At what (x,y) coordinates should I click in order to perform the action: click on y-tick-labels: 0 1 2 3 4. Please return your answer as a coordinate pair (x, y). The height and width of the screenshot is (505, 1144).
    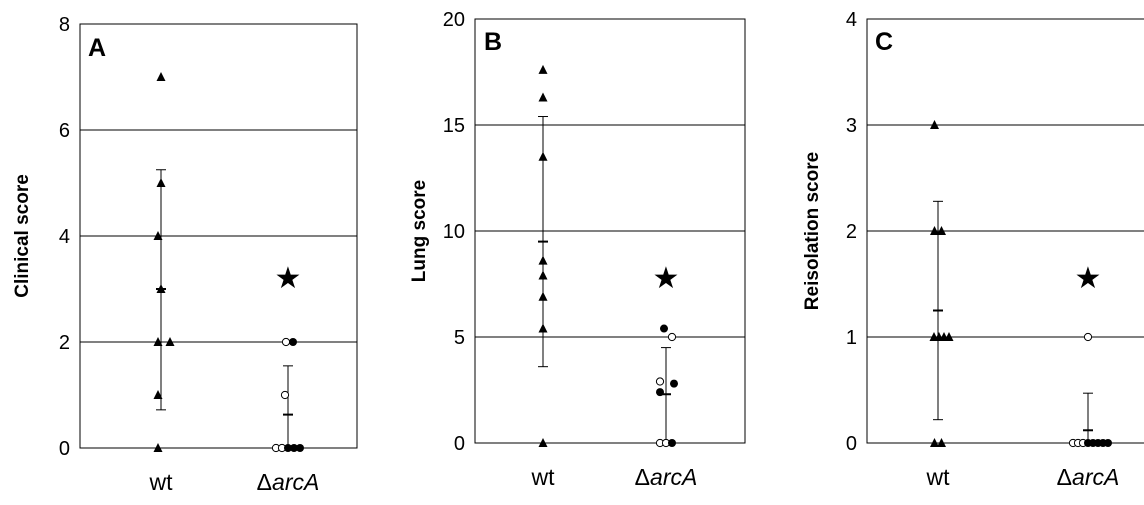
    Looking at the image, I should click on (851, 232).